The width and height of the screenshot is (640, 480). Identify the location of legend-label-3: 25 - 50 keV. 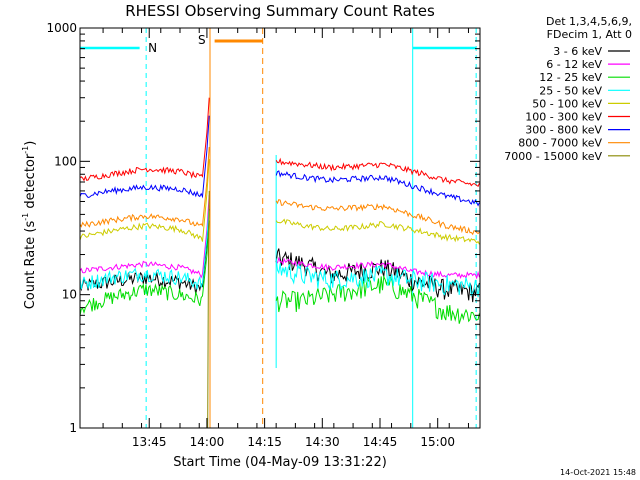
(570, 90).